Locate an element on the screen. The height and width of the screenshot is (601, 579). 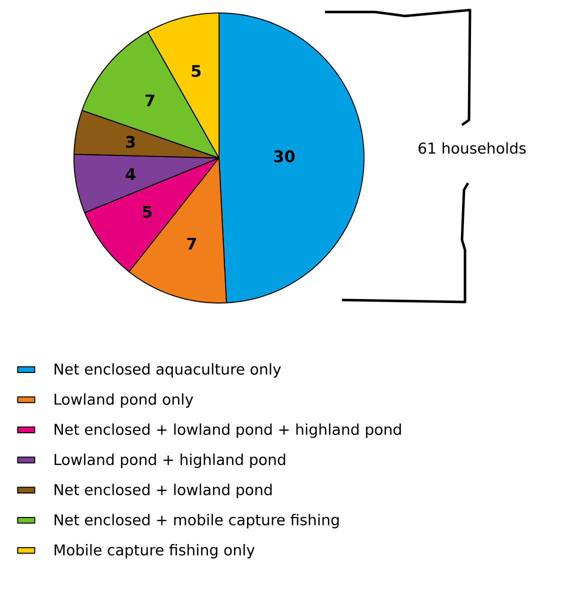
text: 61 households is located at coordinates (472, 148).